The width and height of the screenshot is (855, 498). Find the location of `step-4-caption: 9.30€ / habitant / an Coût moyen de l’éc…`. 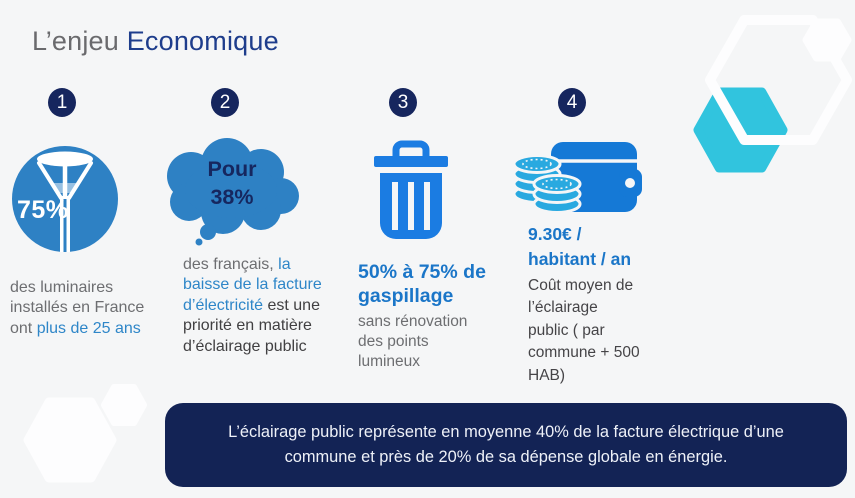

step-4-caption: 9.30€ / habitant / an Coût moyen de l’éc… is located at coordinates (584, 304).